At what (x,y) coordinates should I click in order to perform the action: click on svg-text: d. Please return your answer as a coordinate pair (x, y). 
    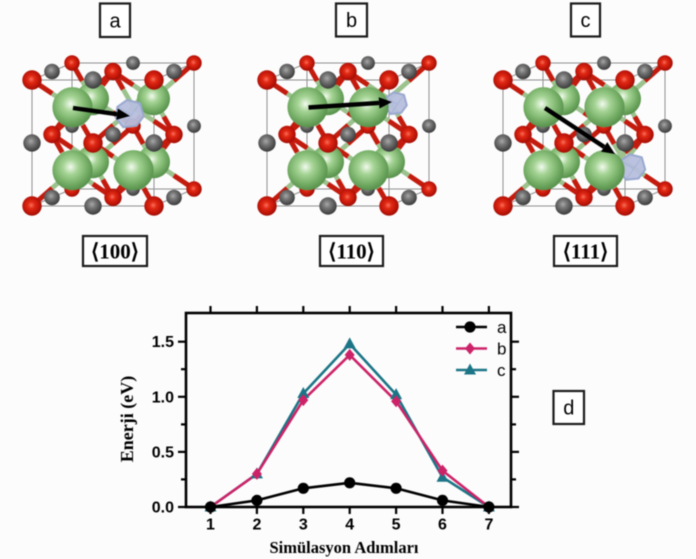
    Looking at the image, I should click on (568, 409).